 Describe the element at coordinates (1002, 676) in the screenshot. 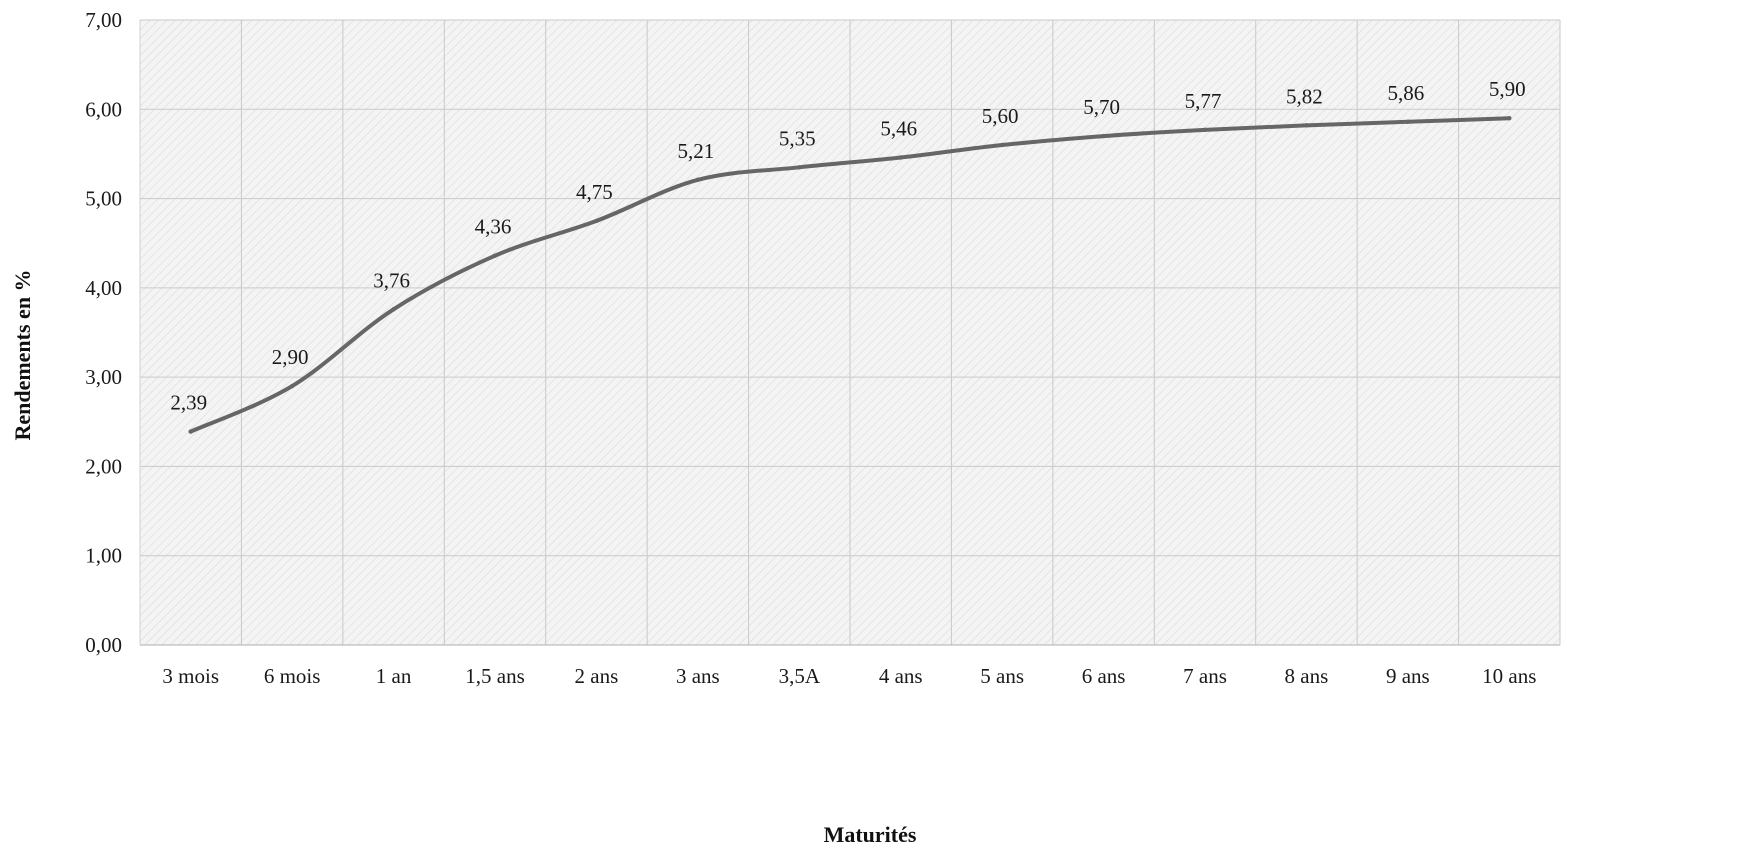

I see `x-tick-label: 5 ans` at that location.